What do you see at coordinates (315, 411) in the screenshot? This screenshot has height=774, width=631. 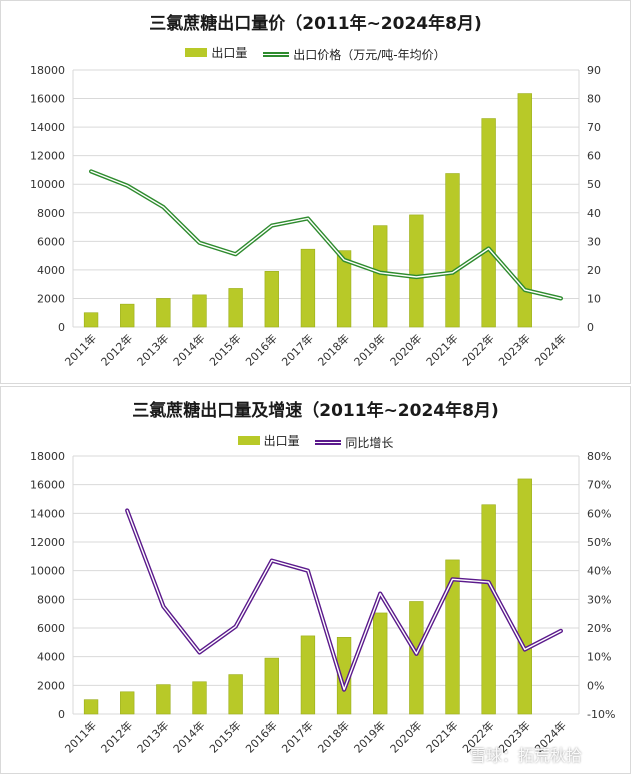 I see `chart-title: 三氯蔗糖出口量及增速（2011年~2024年8月)` at bounding box center [315, 411].